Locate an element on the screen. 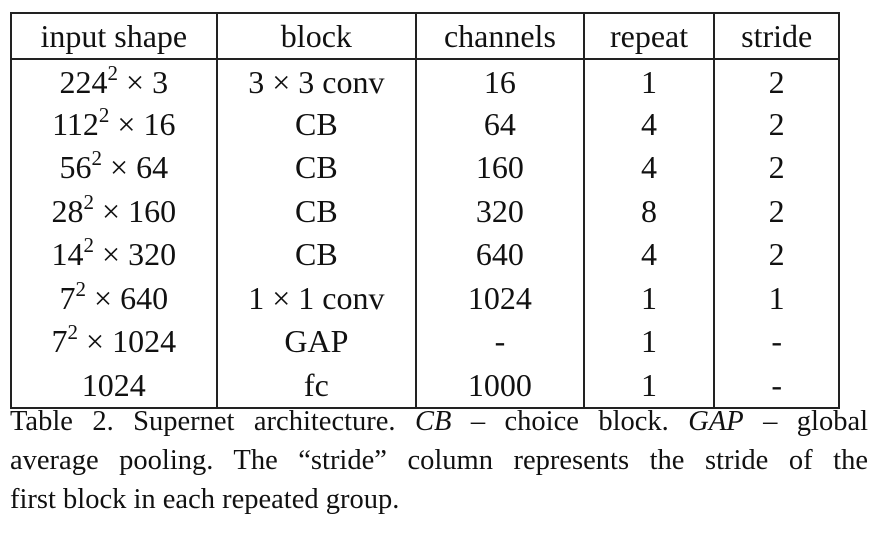 Image resolution: width=880 pixels, height=535 pixels. cell-input-shape: 72 × 640 is located at coordinates (114, 298).